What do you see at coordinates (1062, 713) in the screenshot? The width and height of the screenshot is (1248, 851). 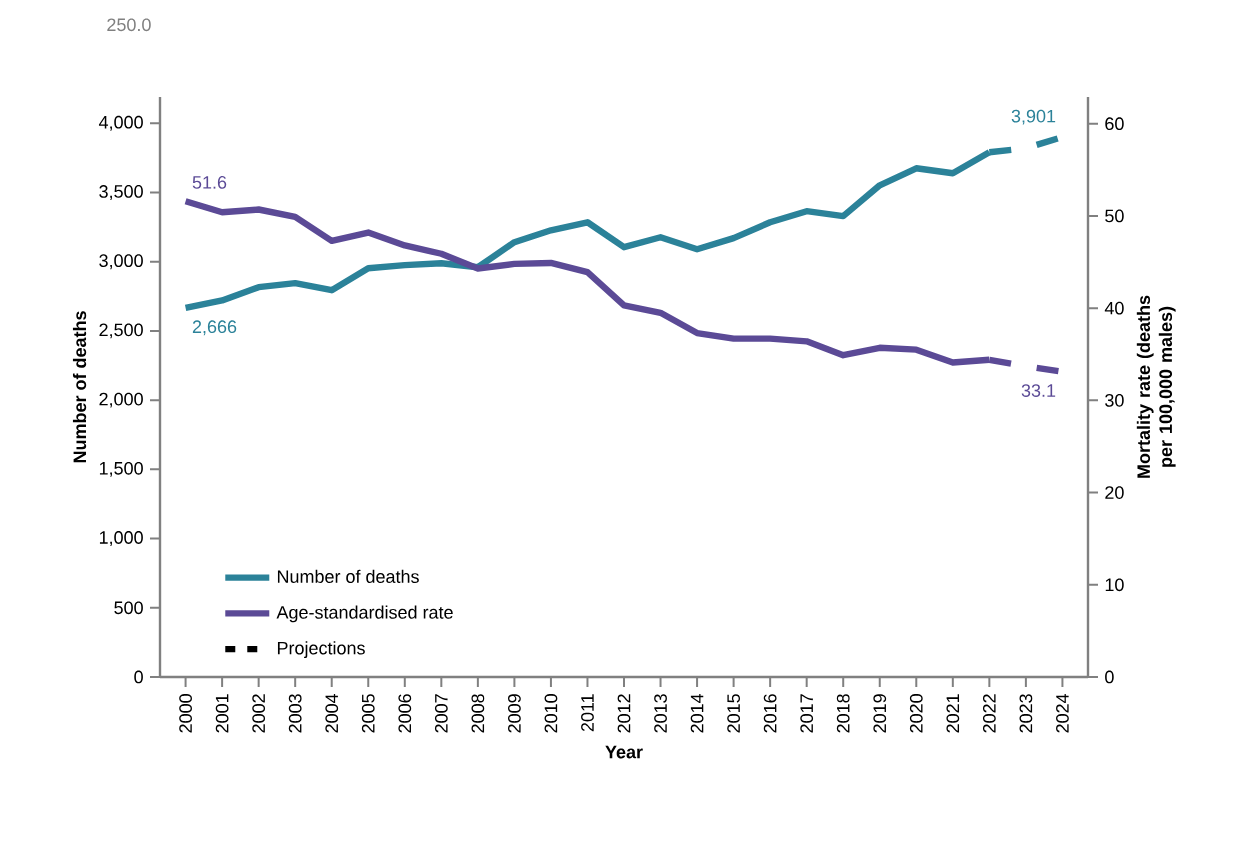 I see `x-tick-label: 2024` at bounding box center [1062, 713].